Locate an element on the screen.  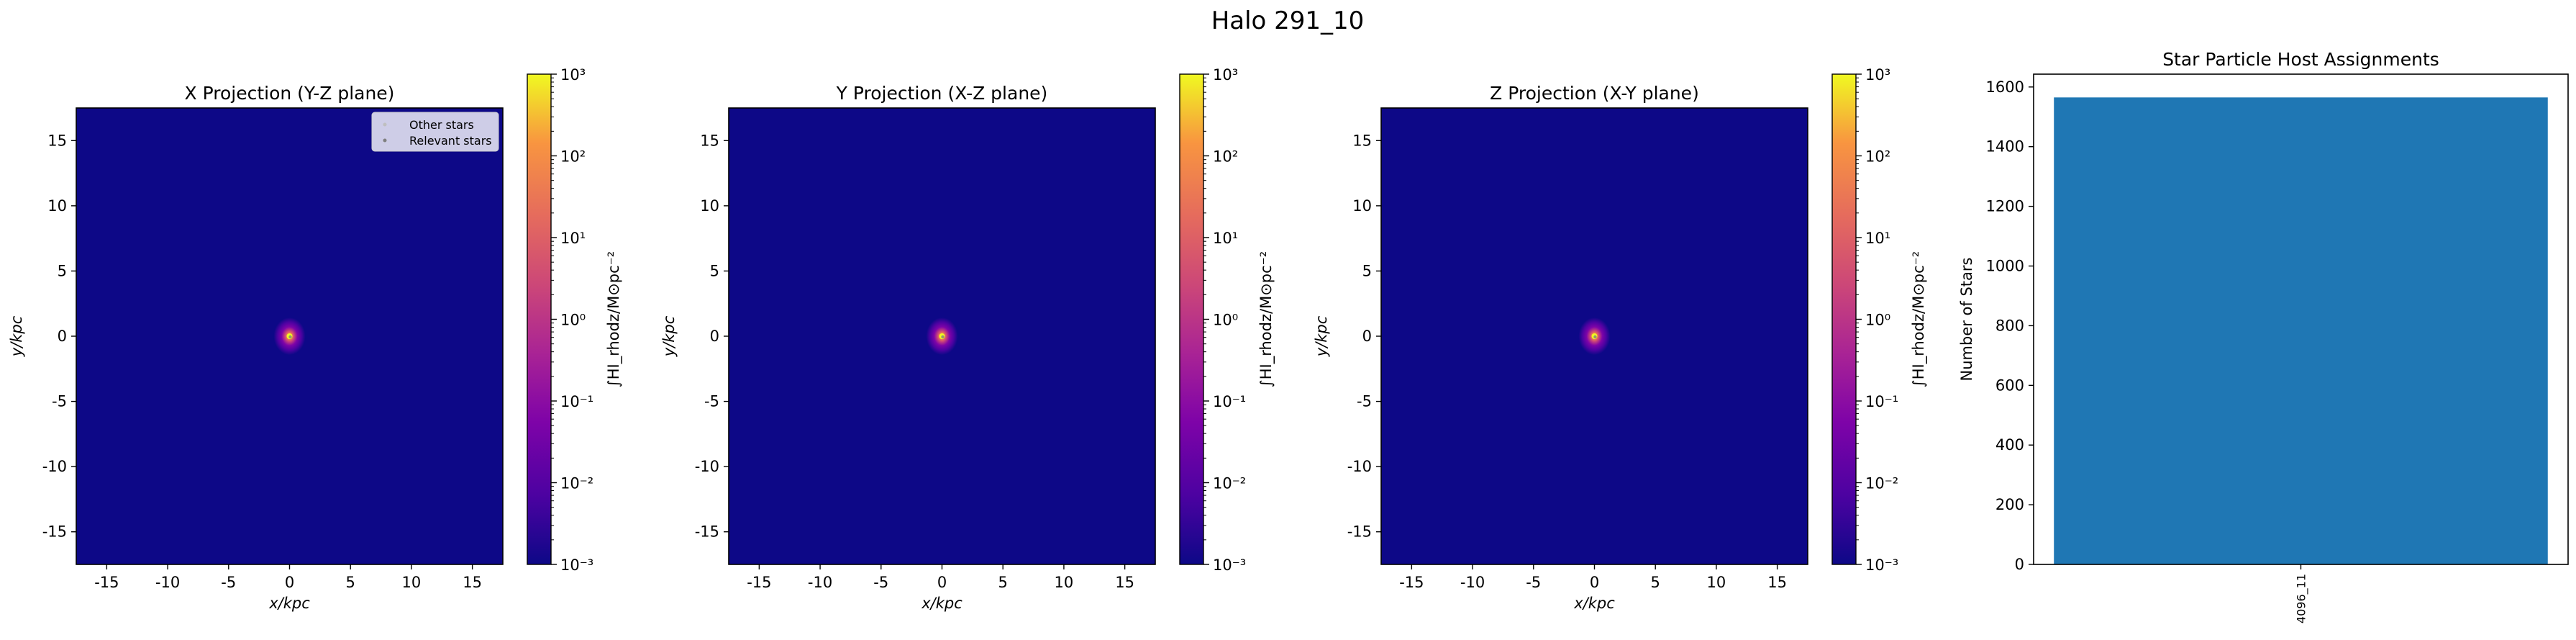
figure-suptitle: Halo 291_10 is located at coordinates (1288, 20).